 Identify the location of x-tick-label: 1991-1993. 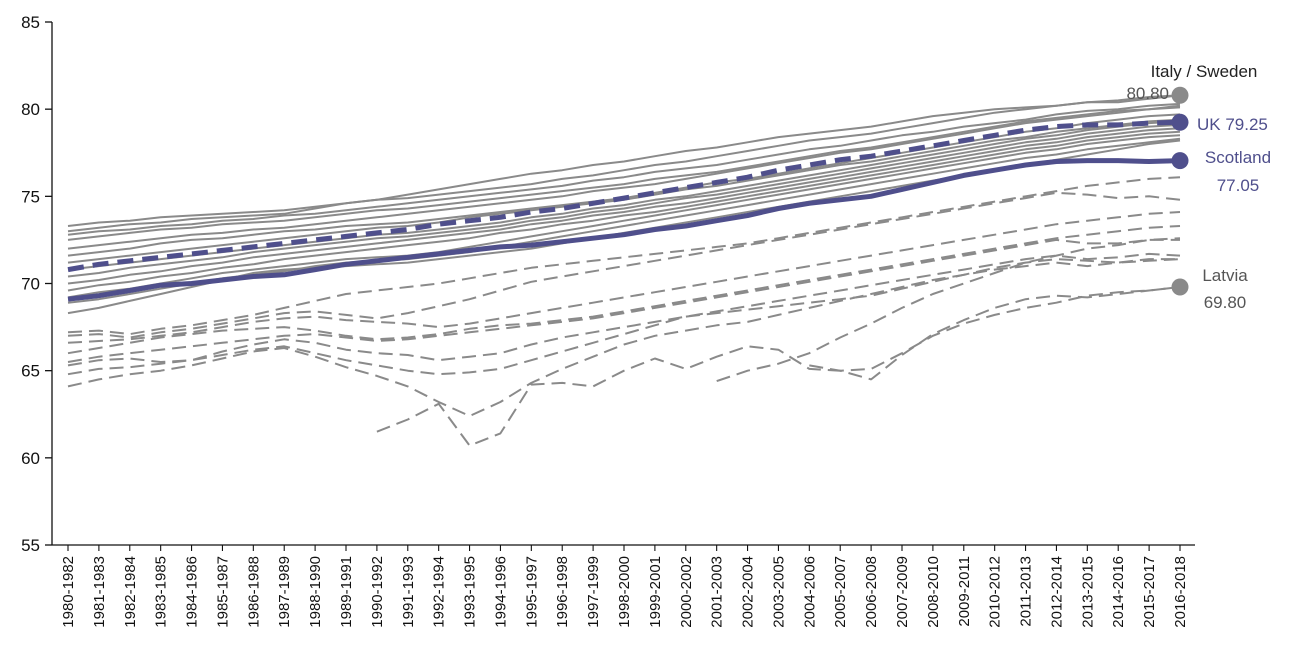
(408, 592).